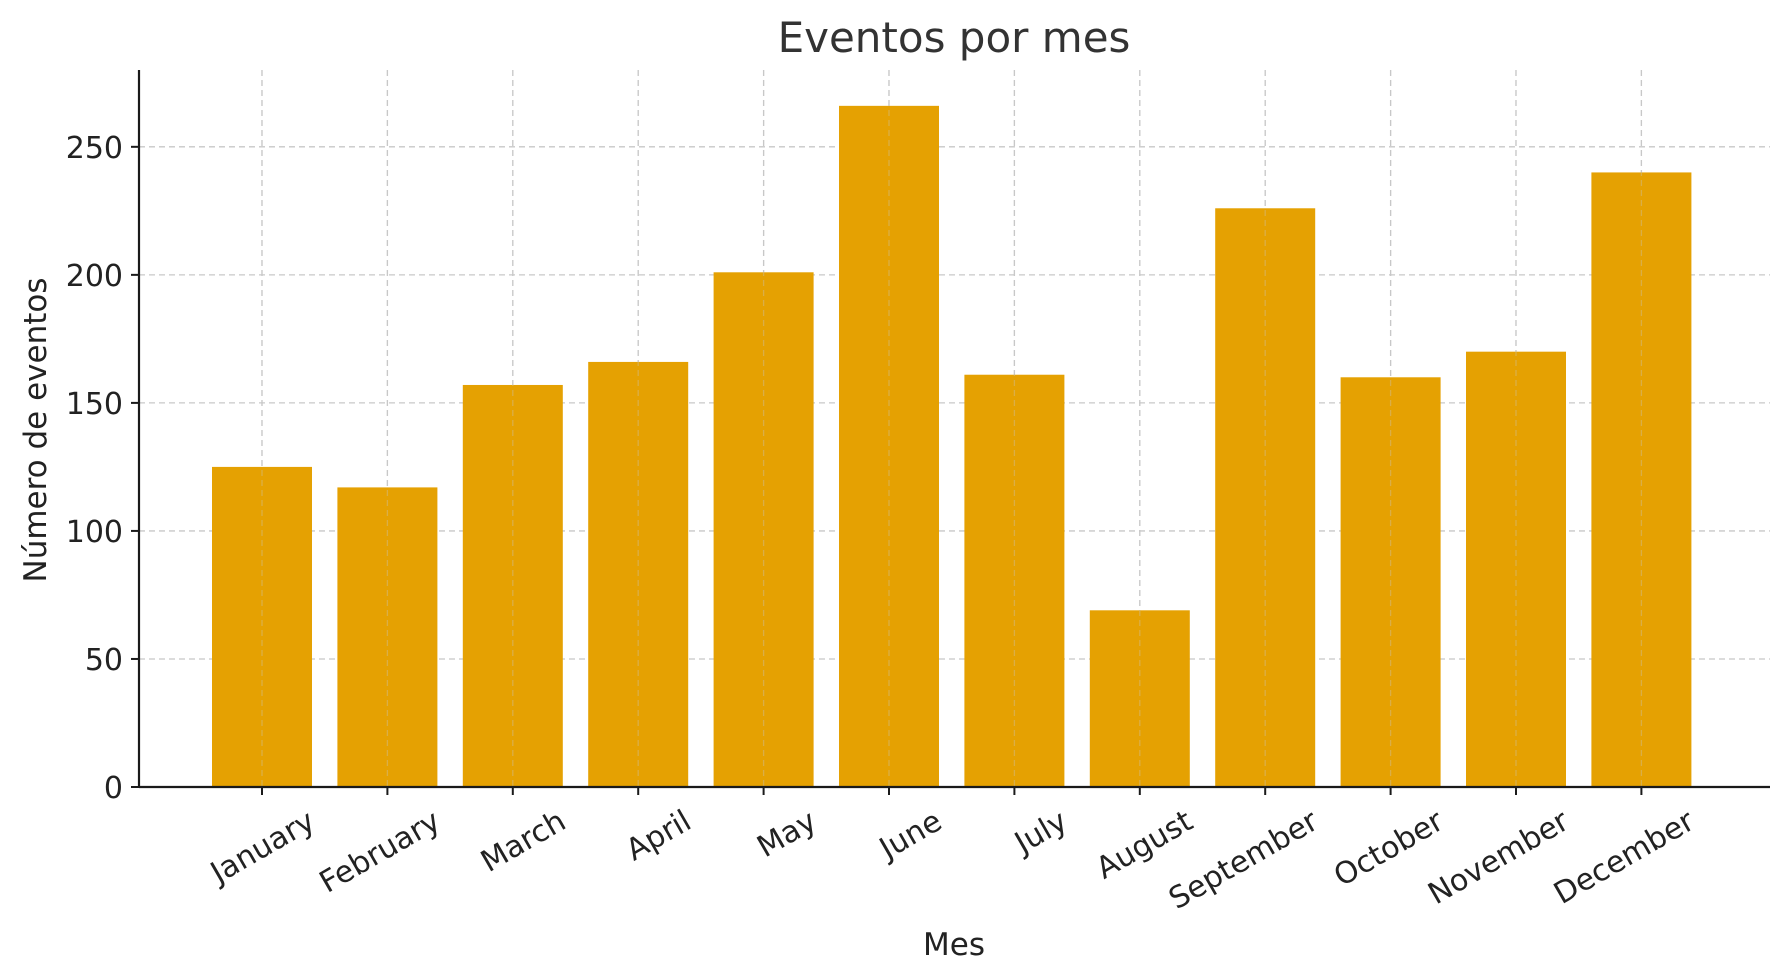 This screenshot has width=1779, height=980. Describe the element at coordinates (102, 468) in the screenshot. I see `y-axis-ticks: 0 50 100 150 200 250` at that location.